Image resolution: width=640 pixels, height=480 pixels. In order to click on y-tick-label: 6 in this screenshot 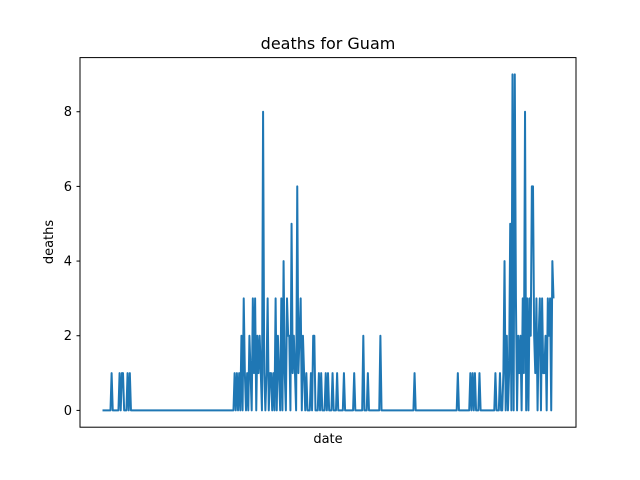, I will do `click(68, 187)`.